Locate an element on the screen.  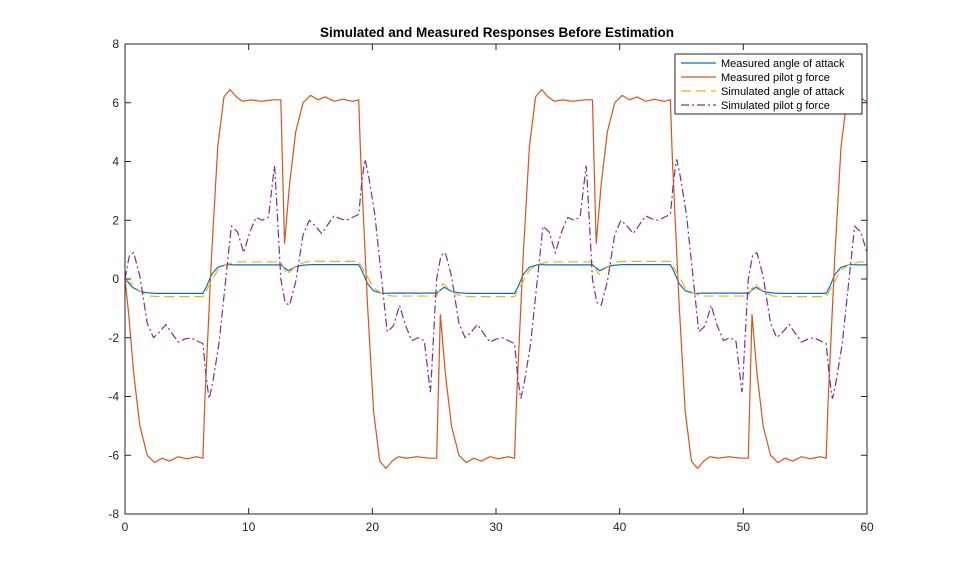
x-tick-label: 50 is located at coordinates (744, 527).